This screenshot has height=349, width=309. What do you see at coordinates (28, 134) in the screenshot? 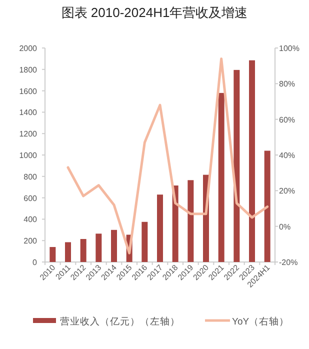
I see `y-tick-label: 1200` at bounding box center [28, 134].